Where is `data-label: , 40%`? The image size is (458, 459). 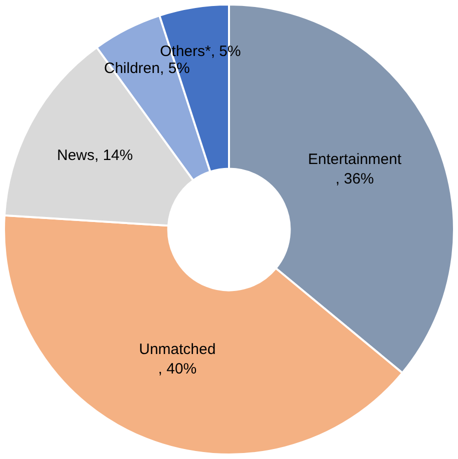
data-label: , 40% is located at coordinates (177, 369).